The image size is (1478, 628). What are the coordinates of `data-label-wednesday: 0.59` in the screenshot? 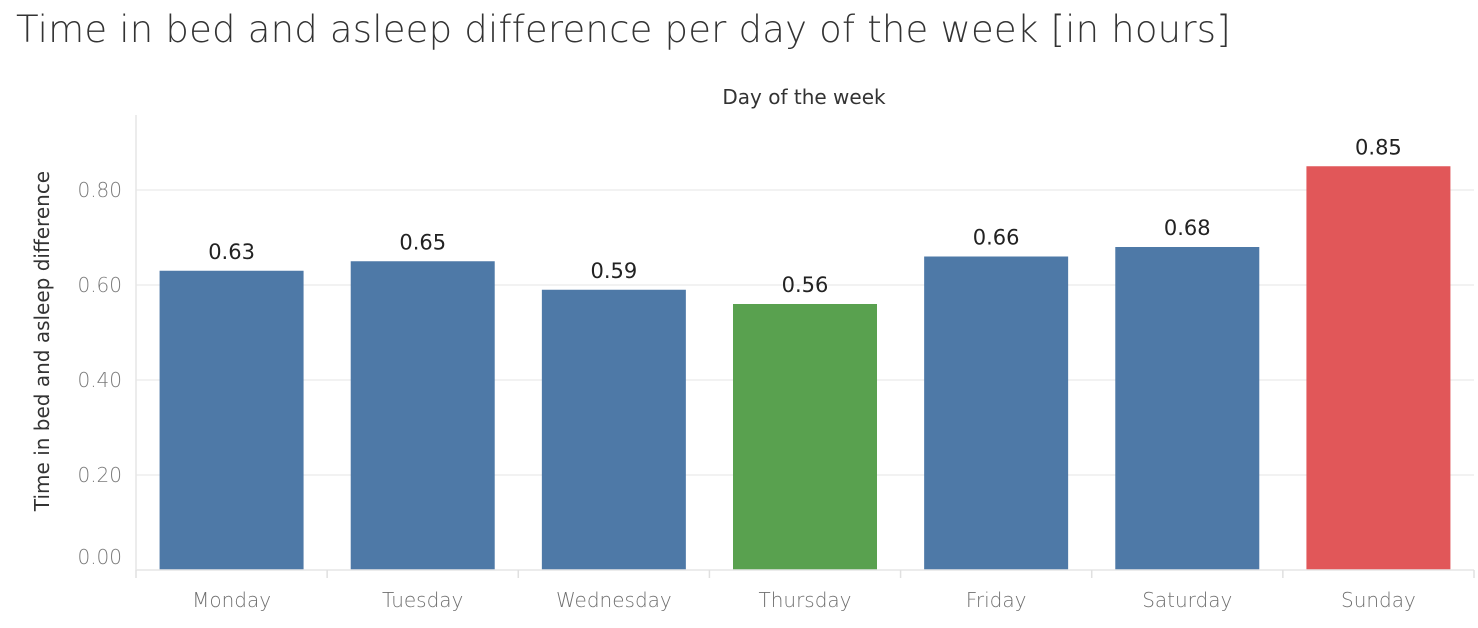 It's located at (613, 271).